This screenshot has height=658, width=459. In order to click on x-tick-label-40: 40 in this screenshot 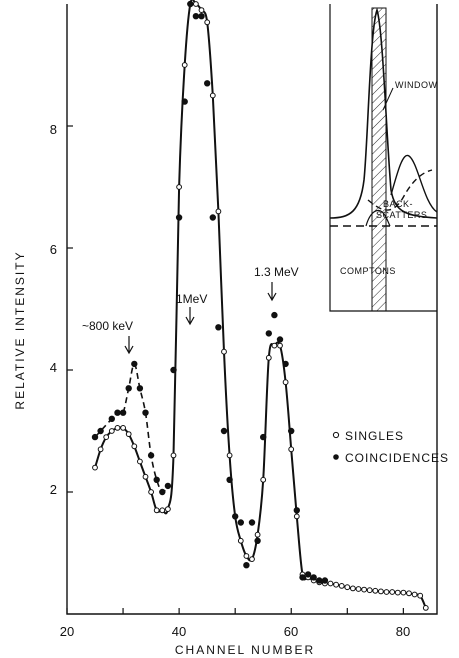, I will do `click(179, 631)`.